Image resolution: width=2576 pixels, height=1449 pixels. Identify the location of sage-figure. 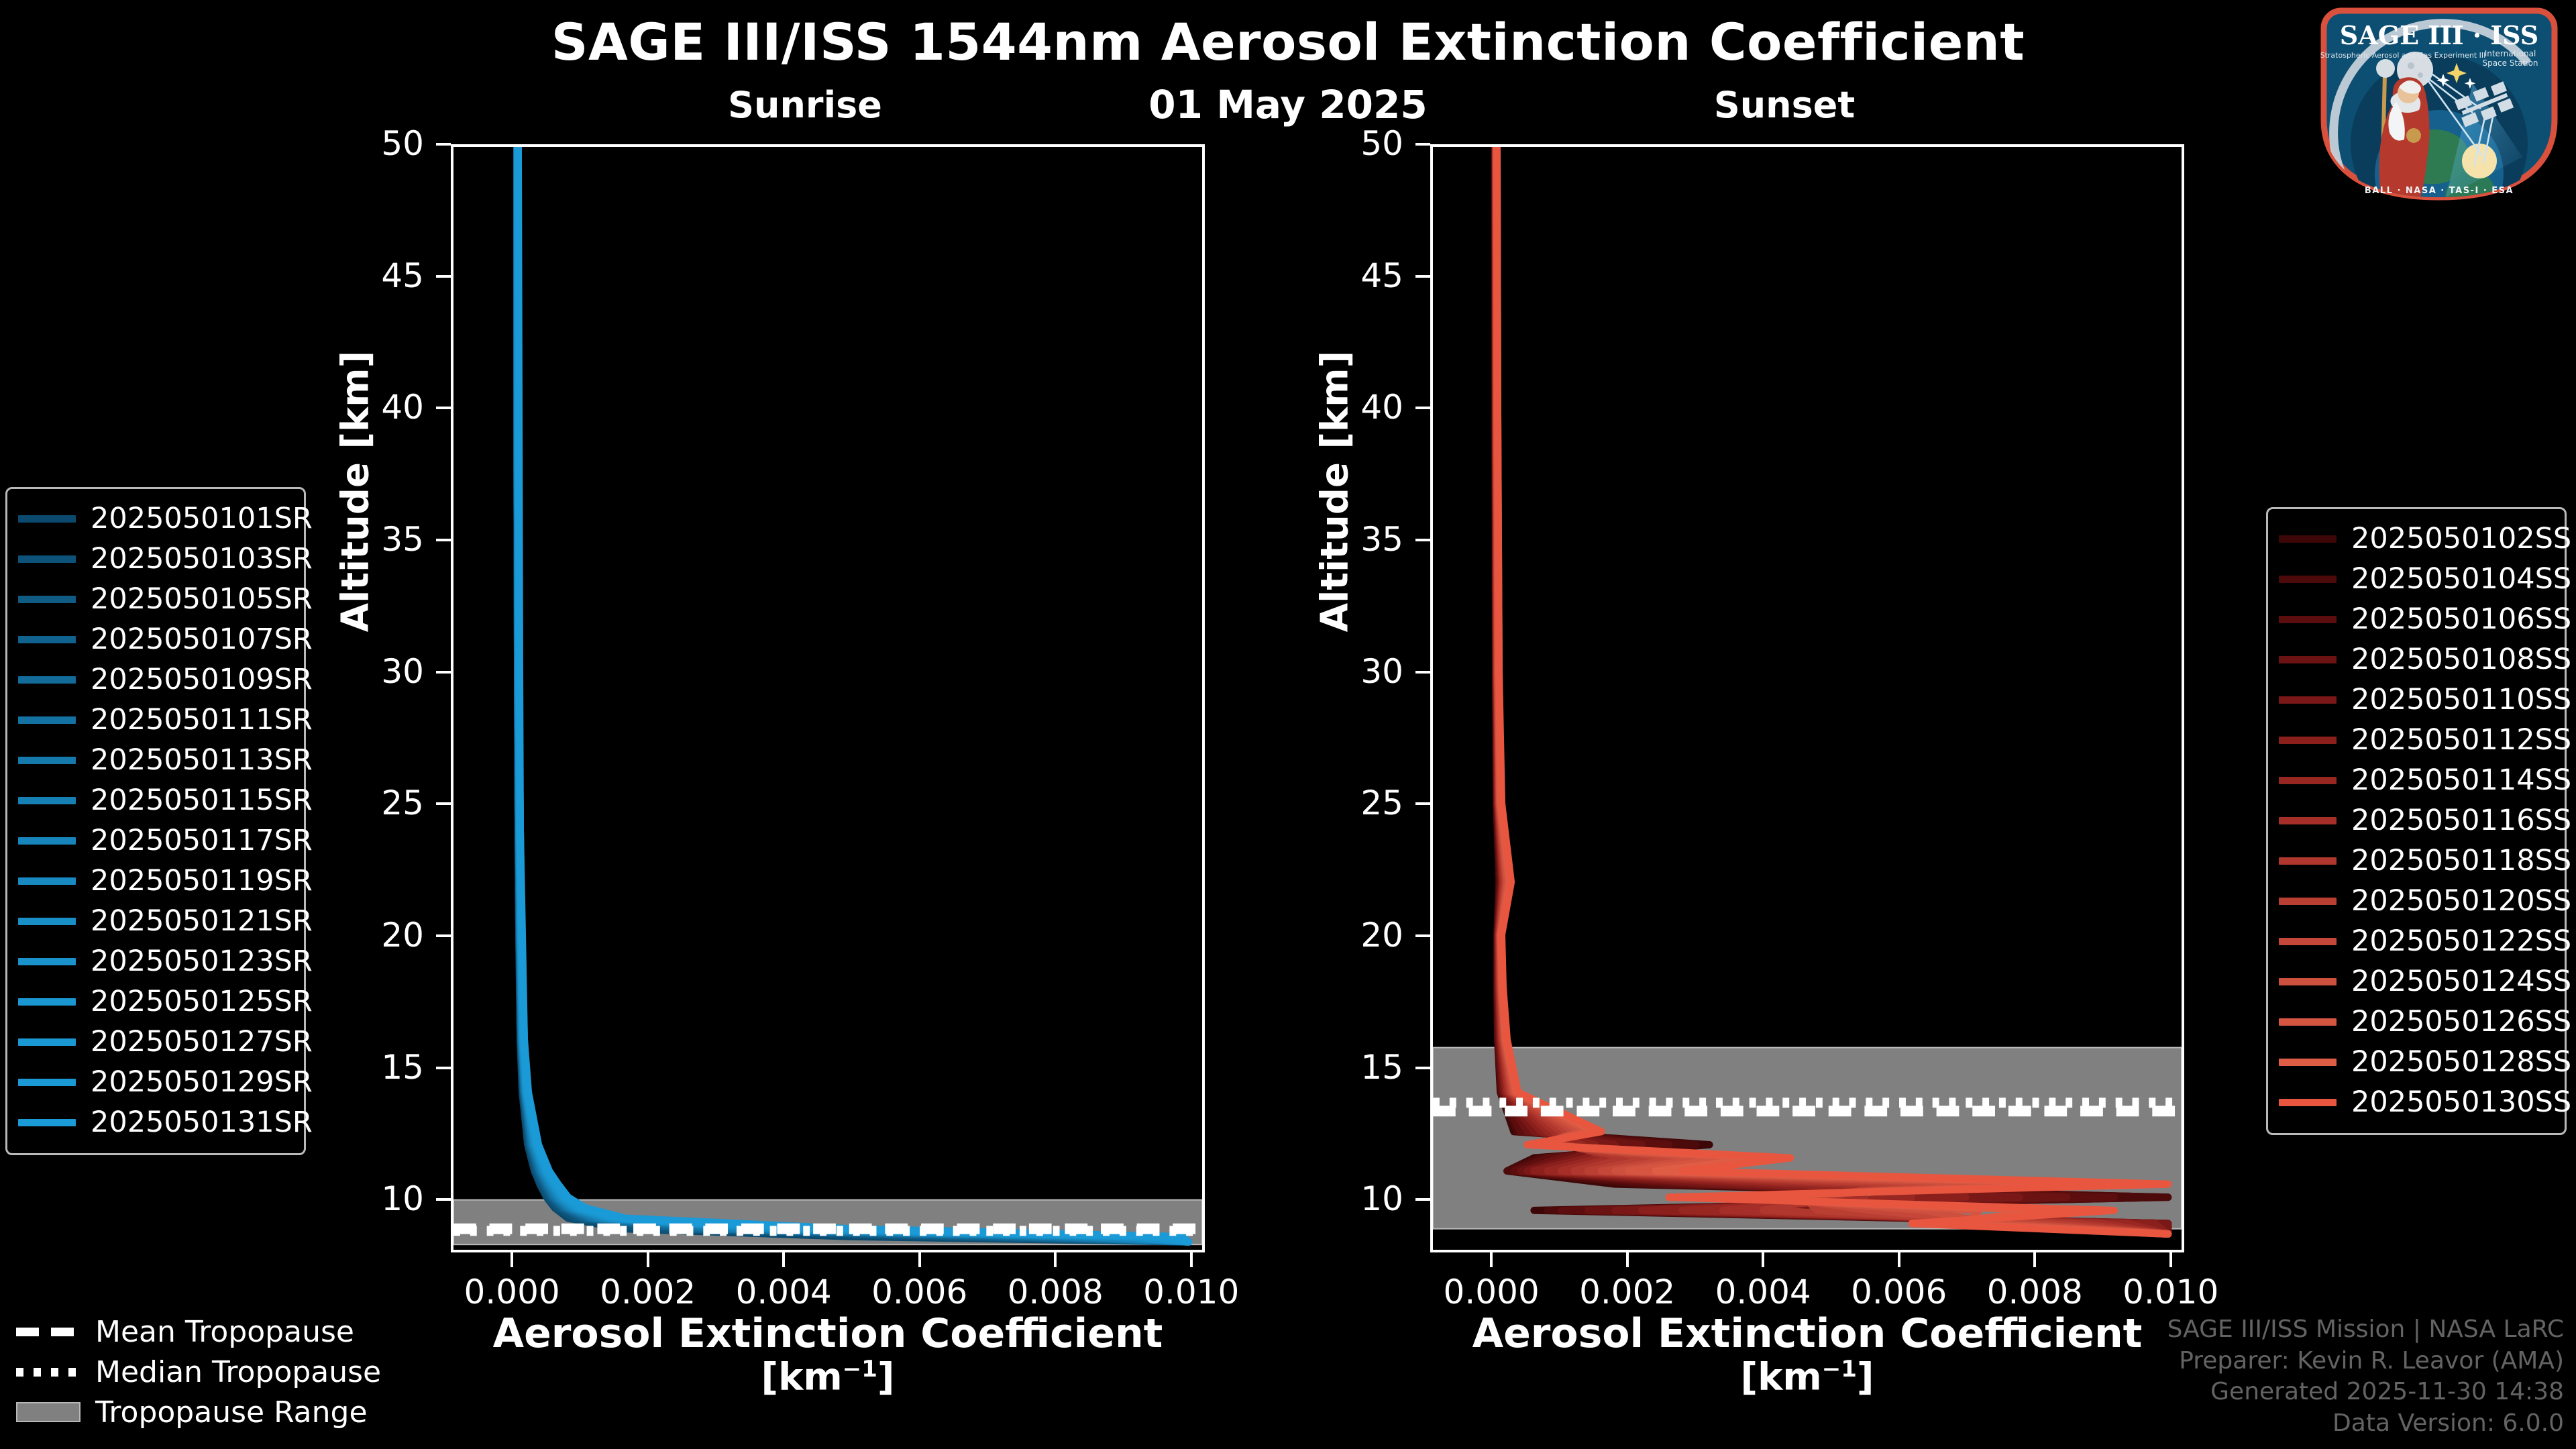
(2403, 128).